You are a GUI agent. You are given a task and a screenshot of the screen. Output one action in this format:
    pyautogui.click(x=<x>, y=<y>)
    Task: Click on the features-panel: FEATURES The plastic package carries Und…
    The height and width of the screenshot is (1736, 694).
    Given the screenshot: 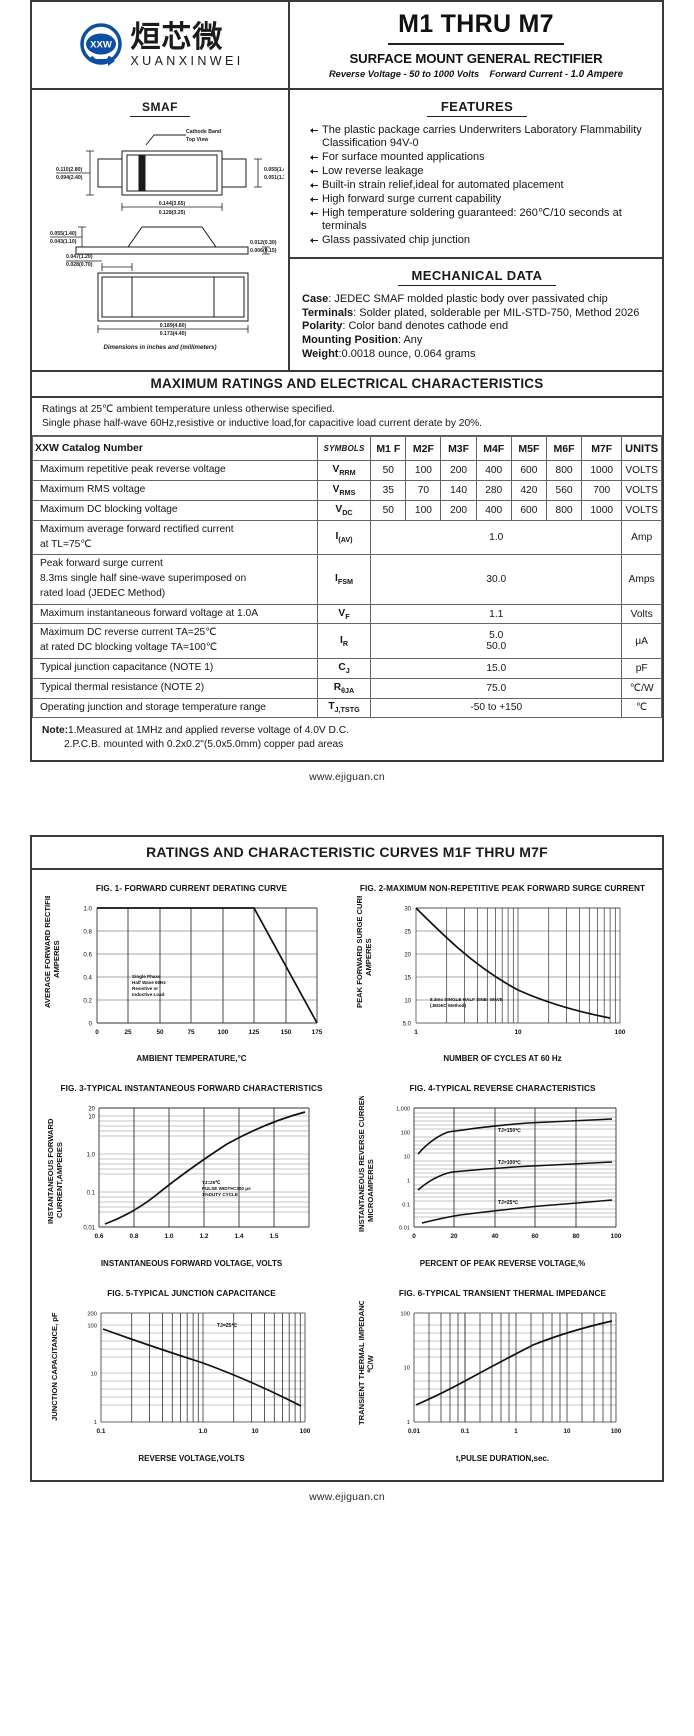 What is the action you would take?
    pyautogui.click(x=476, y=173)
    